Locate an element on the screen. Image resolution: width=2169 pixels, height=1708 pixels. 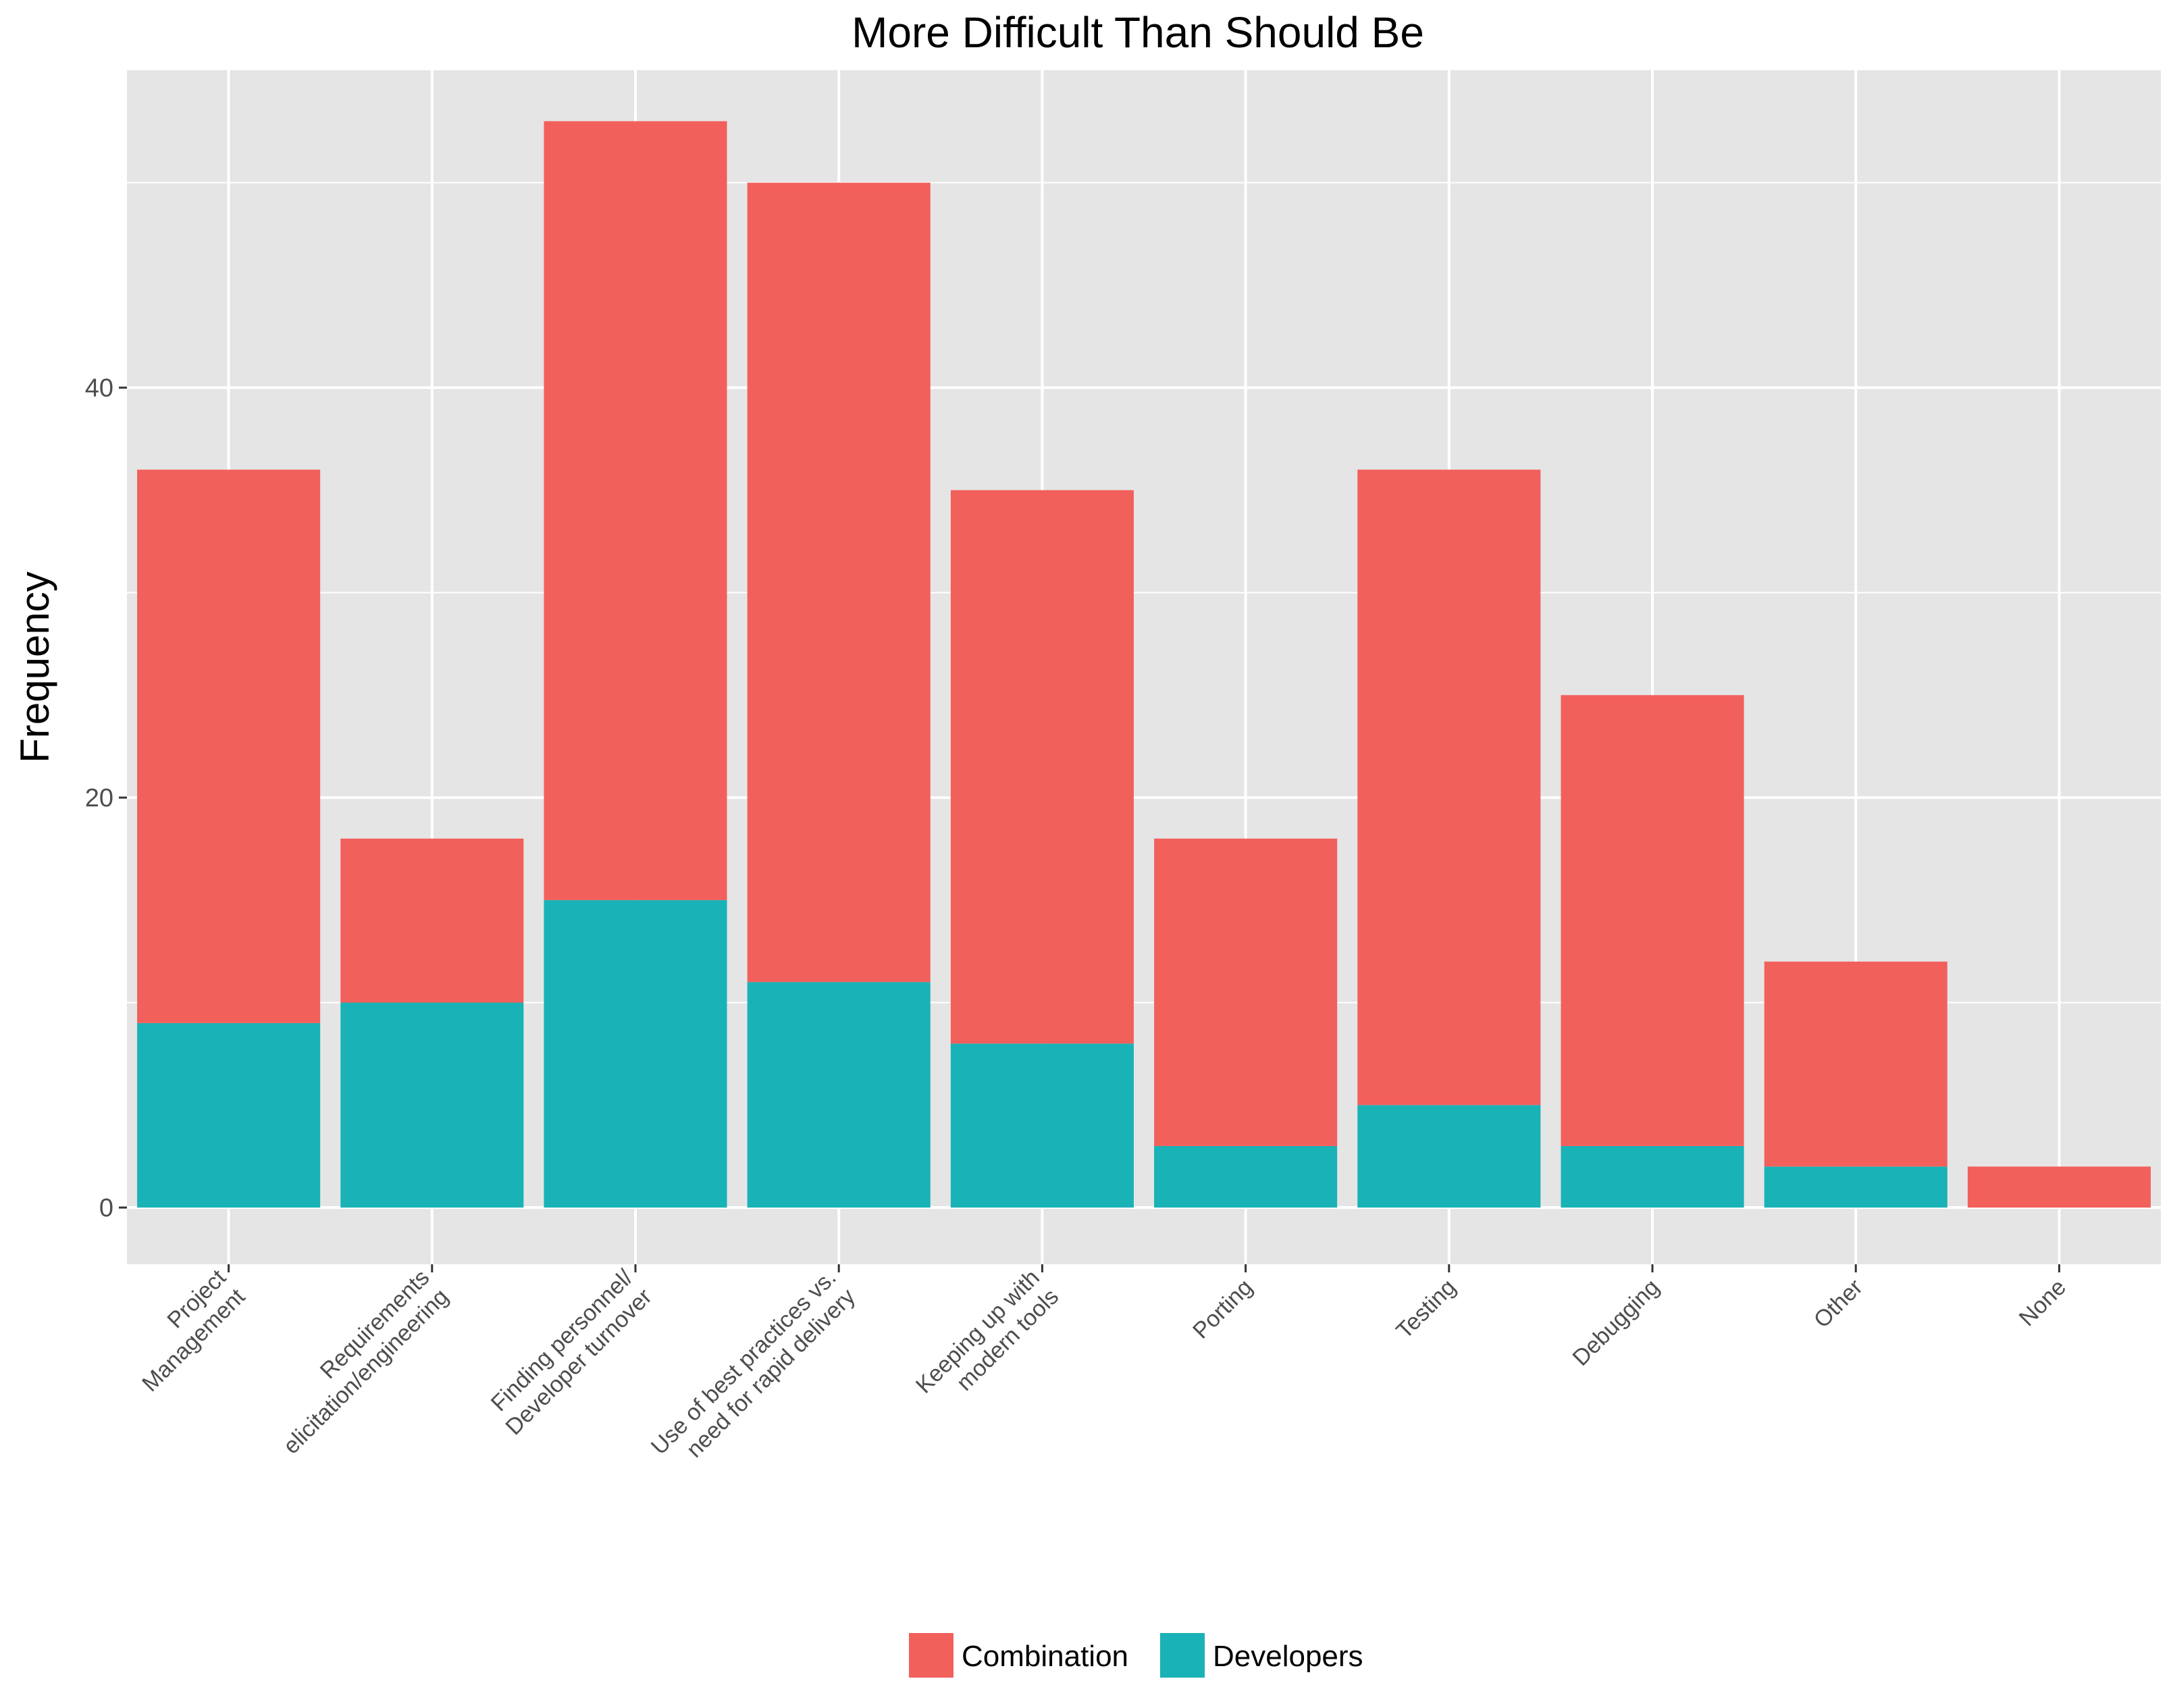
x-tick-label: Testing is located at coordinates (1426, 1309).